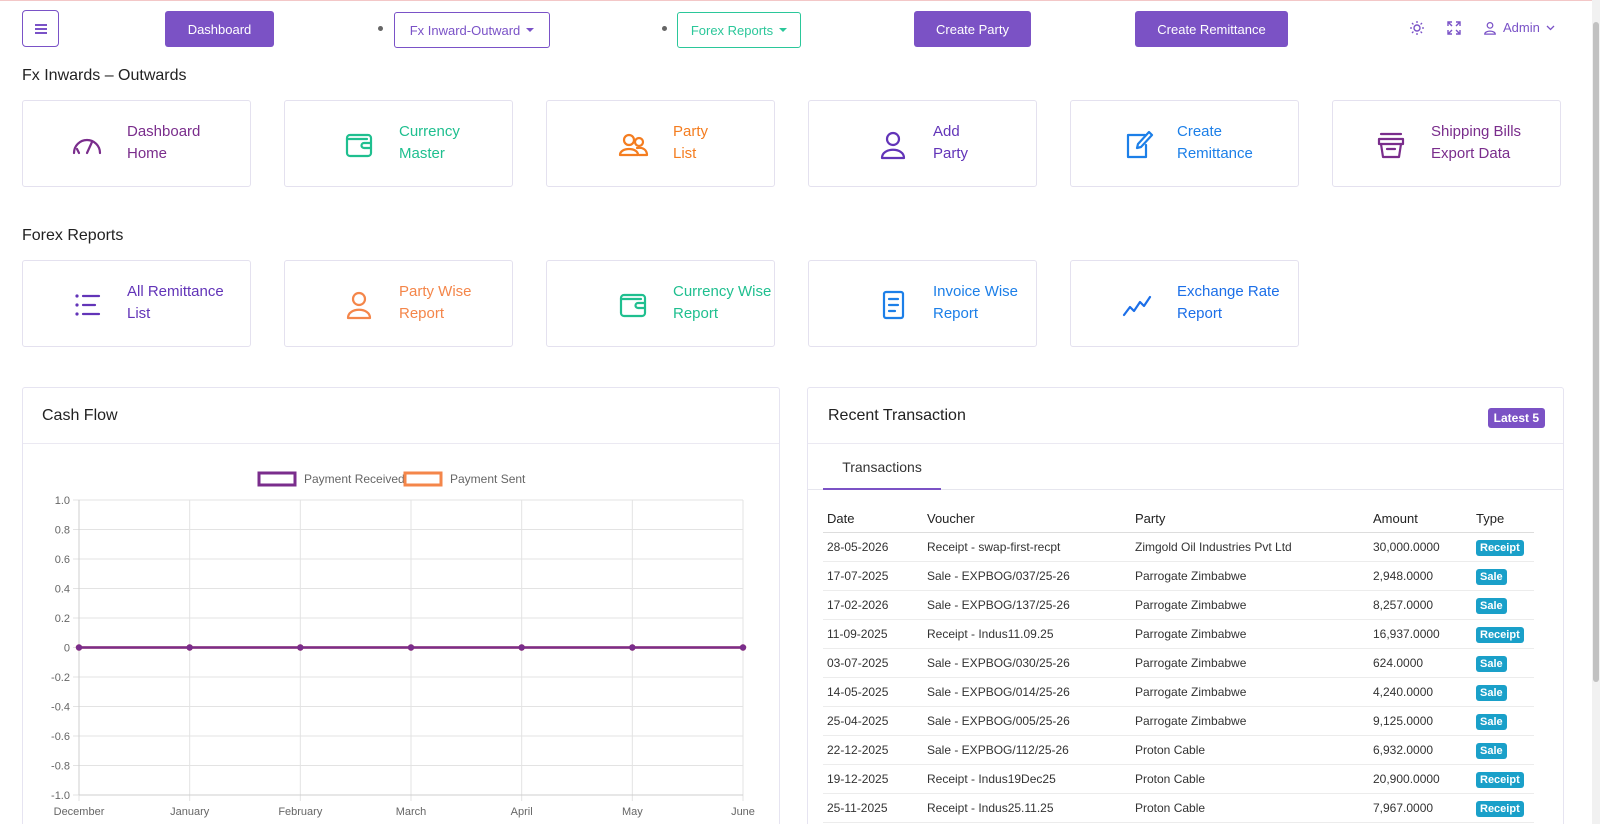  What do you see at coordinates (893, 305) in the screenshot?
I see `document-icon` at bounding box center [893, 305].